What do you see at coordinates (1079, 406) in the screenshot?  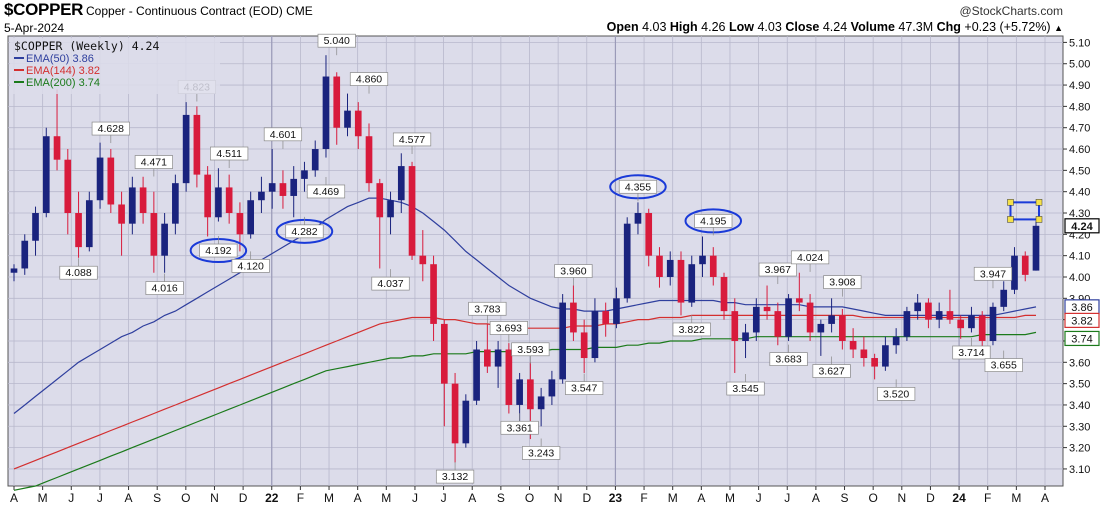 I see `y-tick-label: 3.40` at bounding box center [1079, 406].